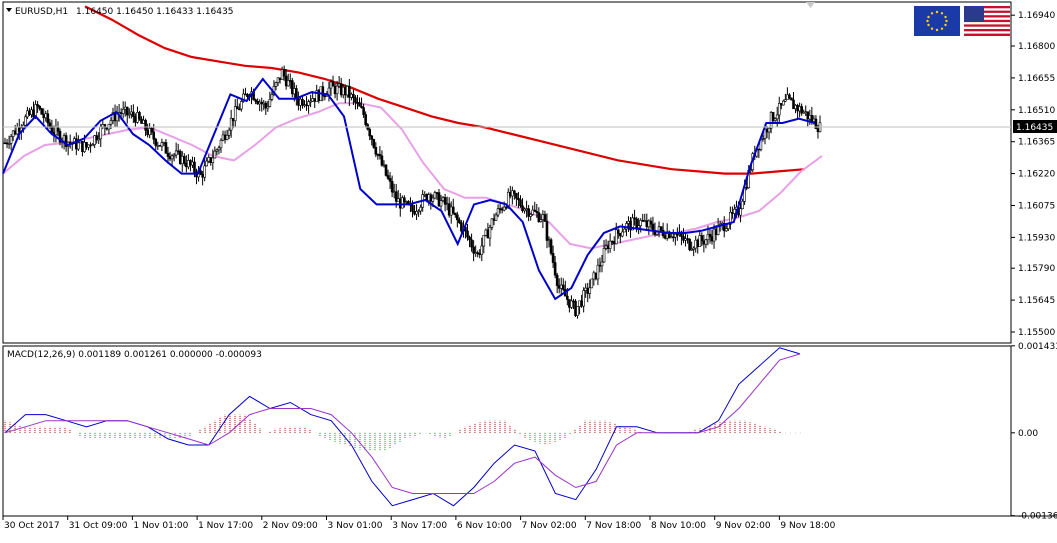  Describe the element at coordinates (1036, 175) in the screenshot. I see `price-tick-label: 1.16220` at that location.